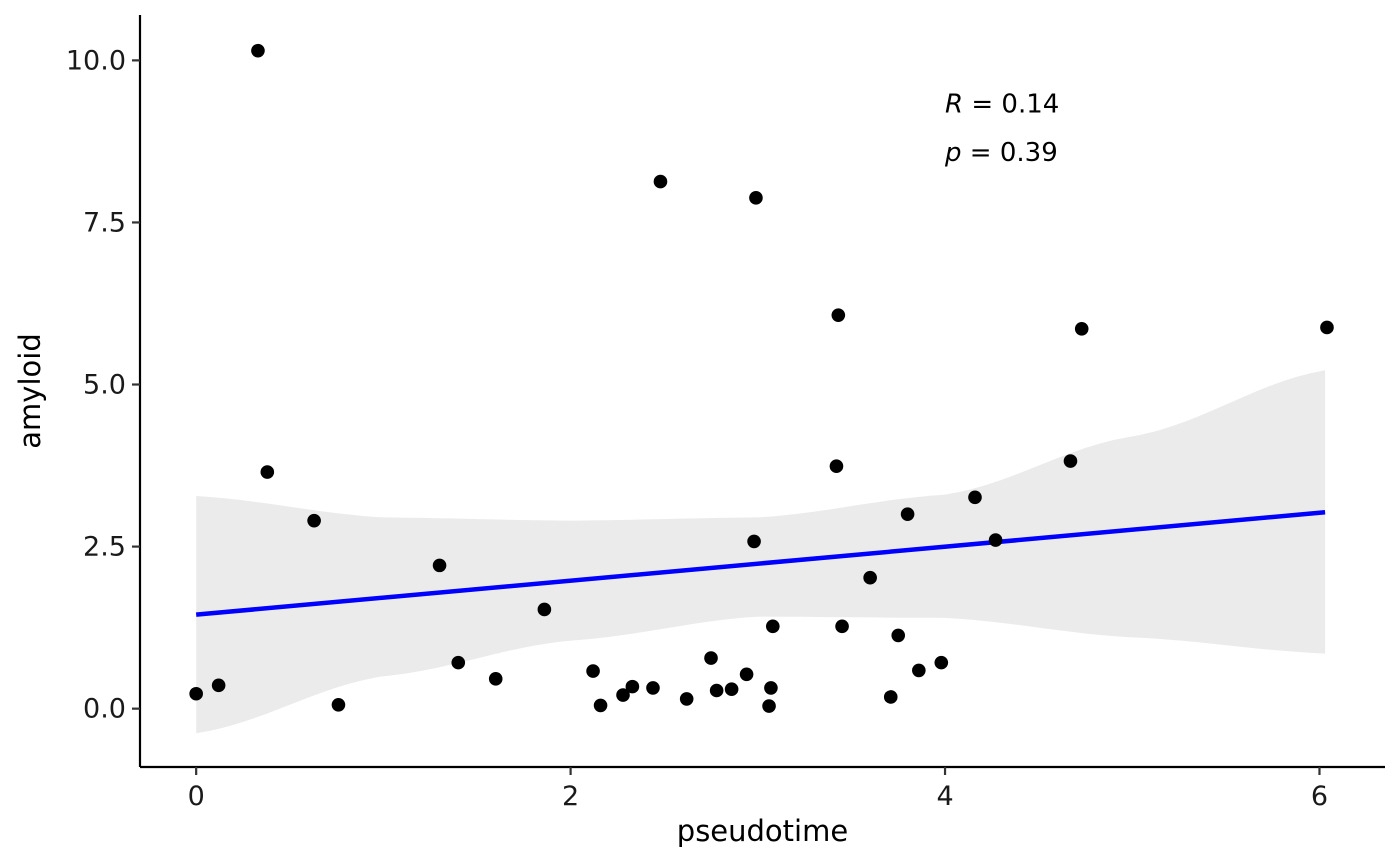 The image size is (1400, 865). I want to click on stat-value: = 0.14, so click(1011, 105).